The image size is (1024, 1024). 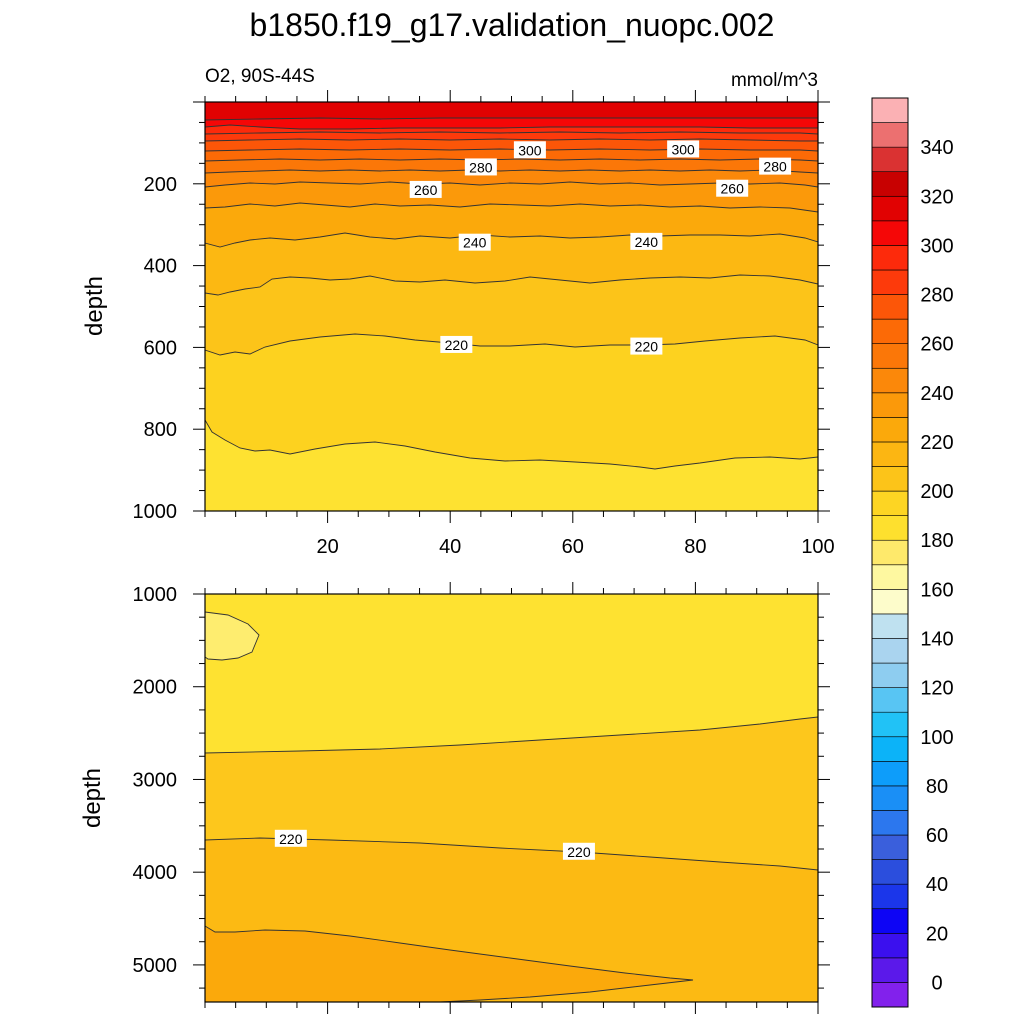 What do you see at coordinates (936, 345) in the screenshot?
I see `colorbar-label: 260` at bounding box center [936, 345].